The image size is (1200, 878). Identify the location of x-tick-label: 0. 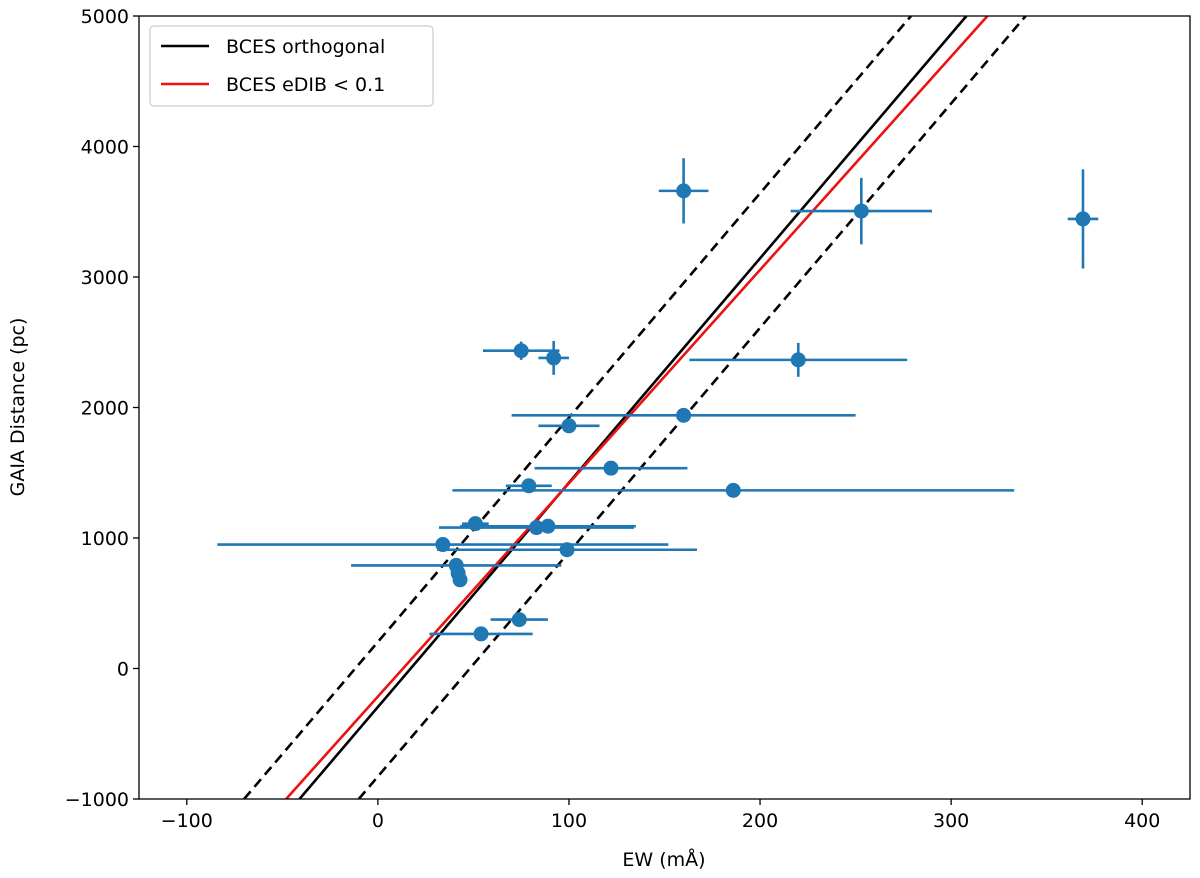
(378, 821).